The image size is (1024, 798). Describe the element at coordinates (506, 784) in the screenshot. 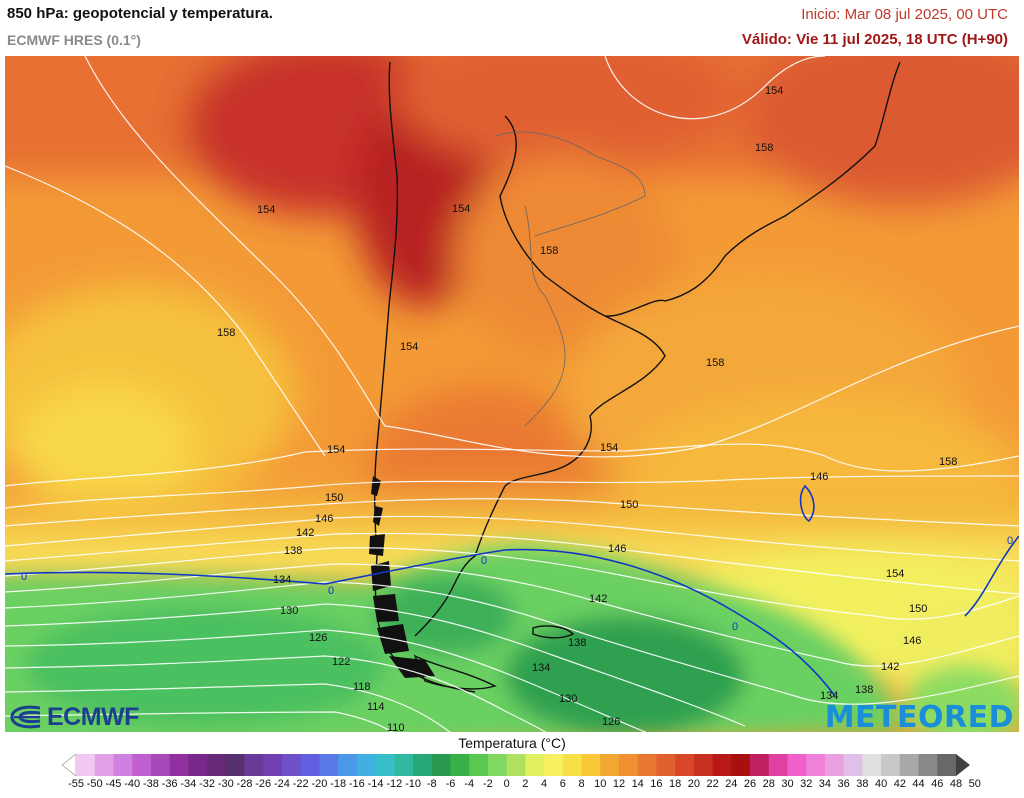

I see `colorbar-tick-label: 0` at that location.